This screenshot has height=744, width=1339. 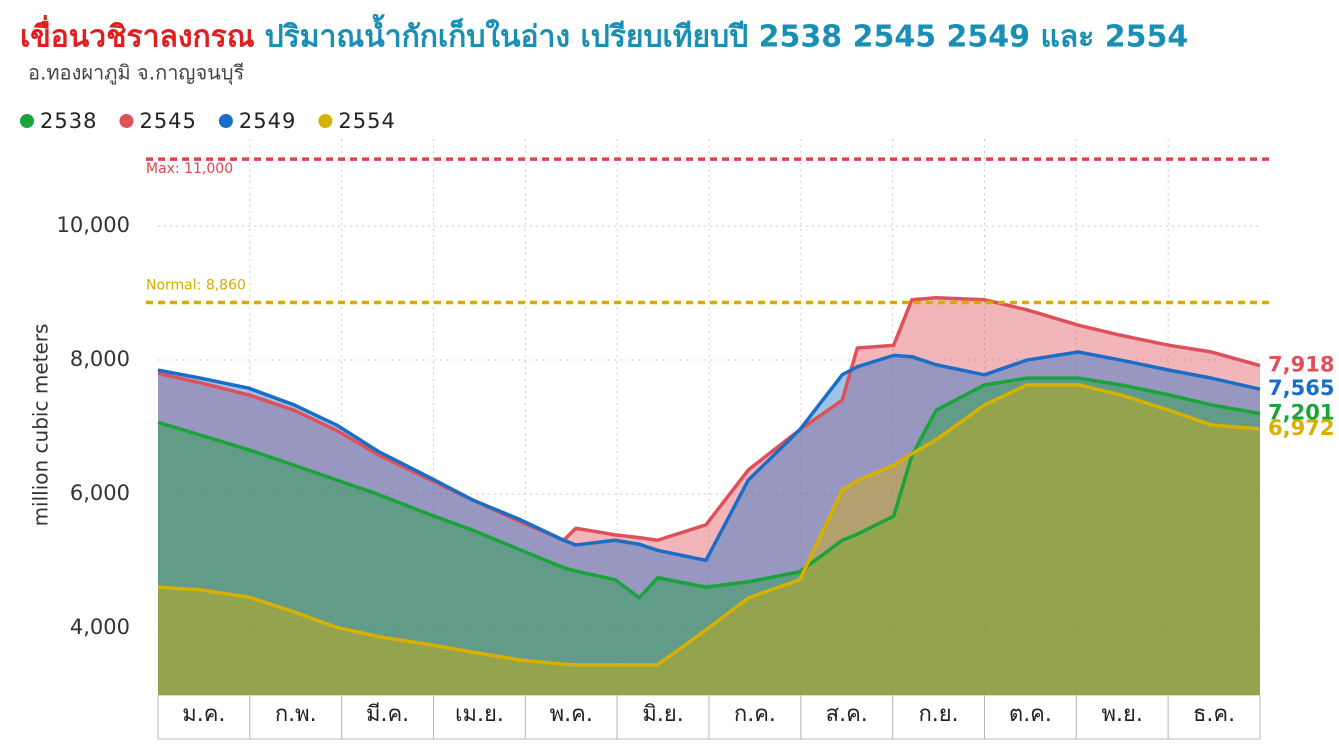 I want to click on x-tick-label: พ.ย., so click(x=1122, y=714).